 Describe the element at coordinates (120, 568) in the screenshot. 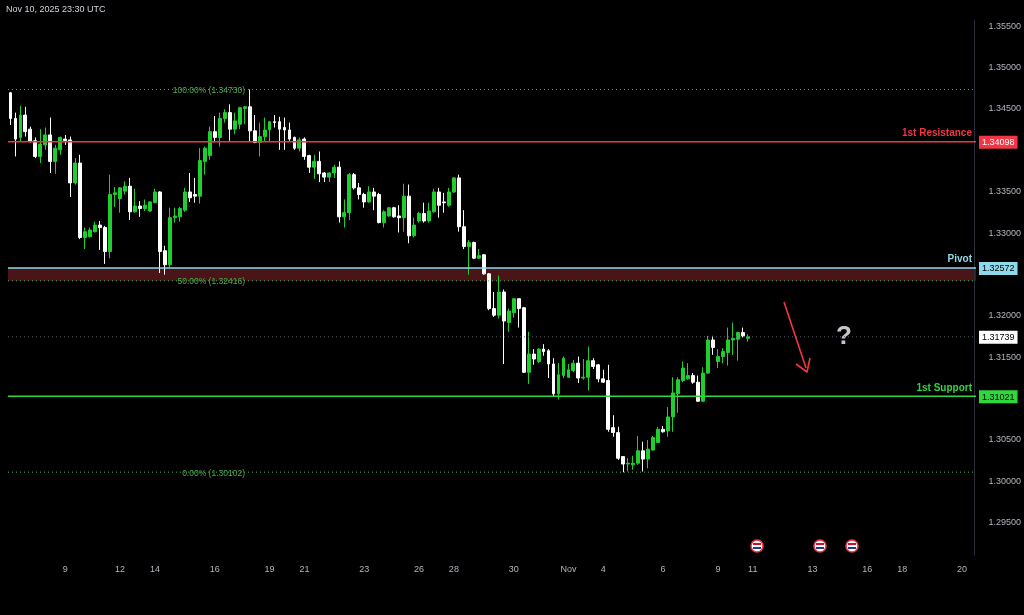

I see `x-tick-label: 12` at that location.